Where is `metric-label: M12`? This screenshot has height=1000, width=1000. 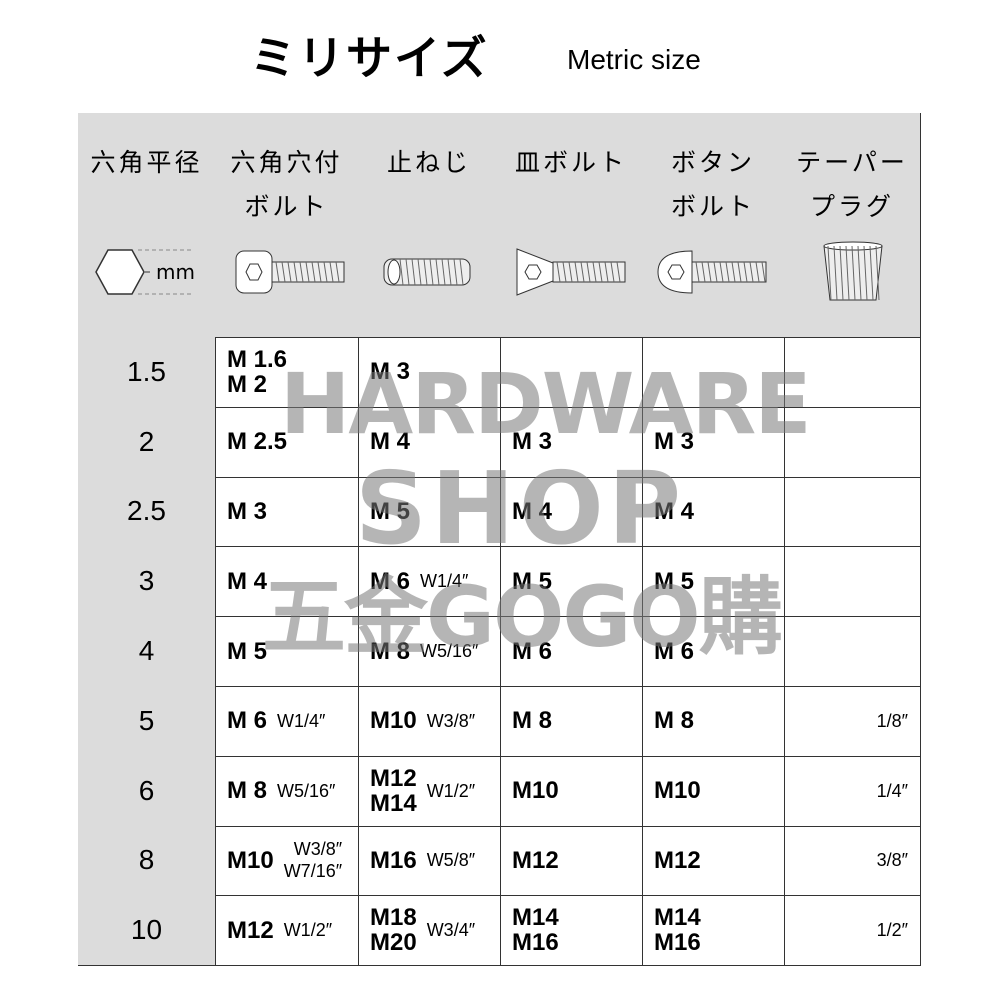 metric-label: M12 is located at coordinates (677, 860).